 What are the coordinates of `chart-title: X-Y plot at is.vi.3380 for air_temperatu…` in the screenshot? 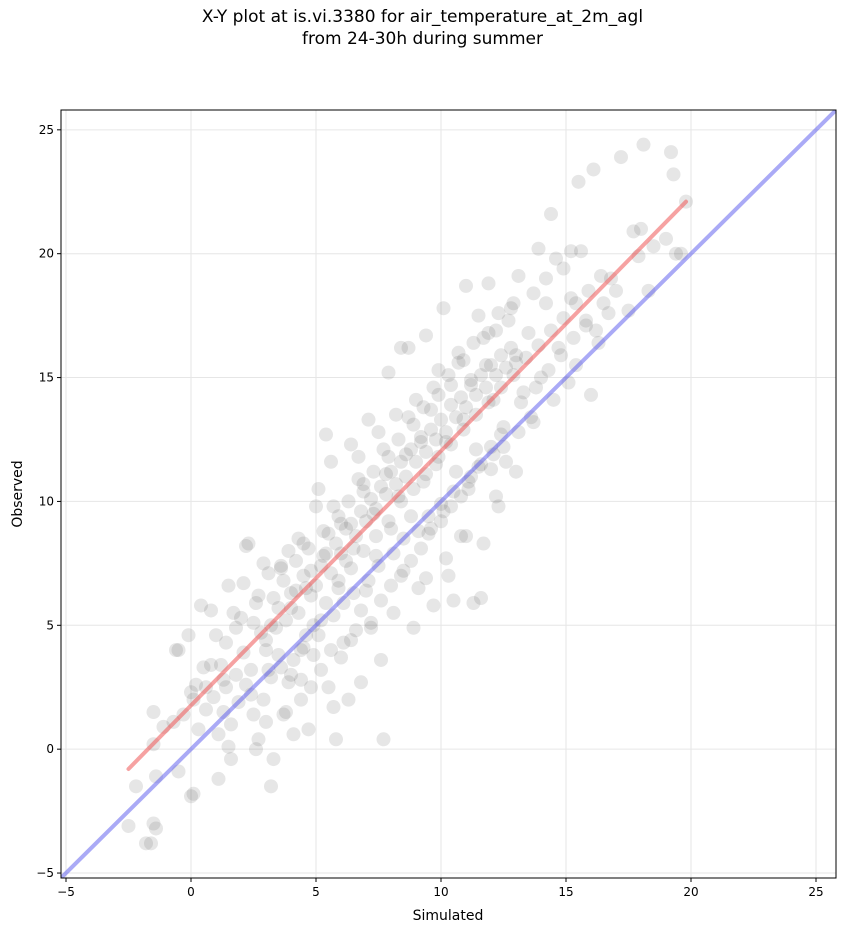 It's located at (422, 28).